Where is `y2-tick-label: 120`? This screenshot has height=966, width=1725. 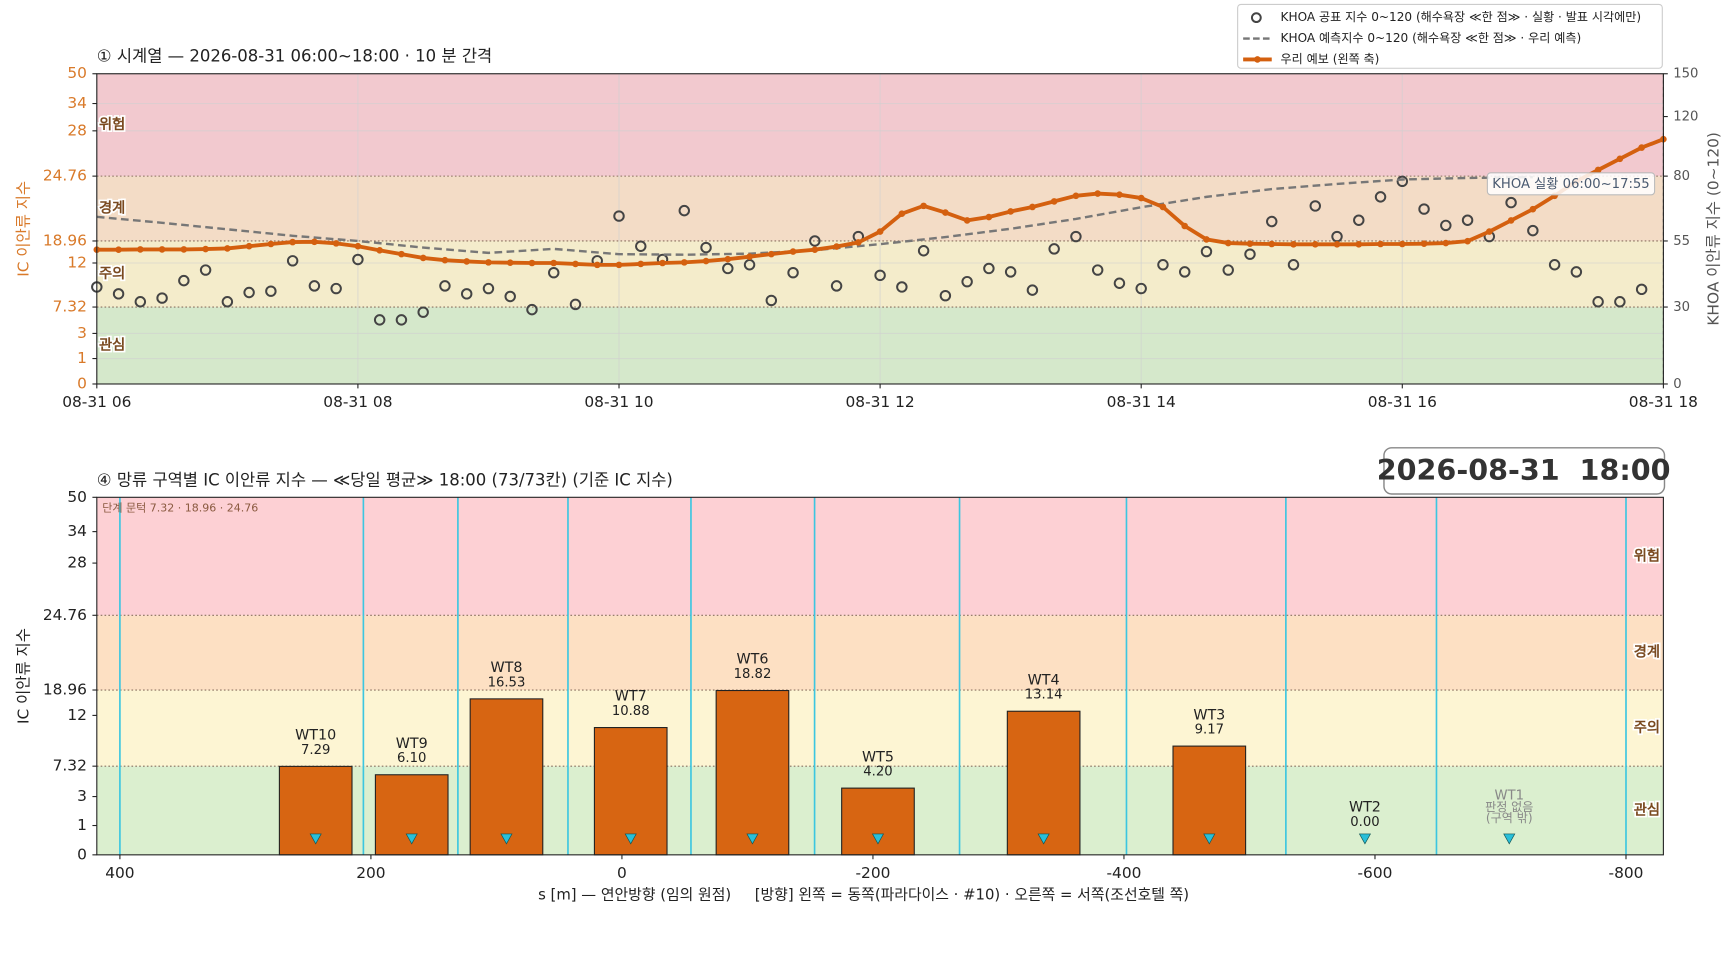 y2-tick-label: 120 is located at coordinates (1685, 117).